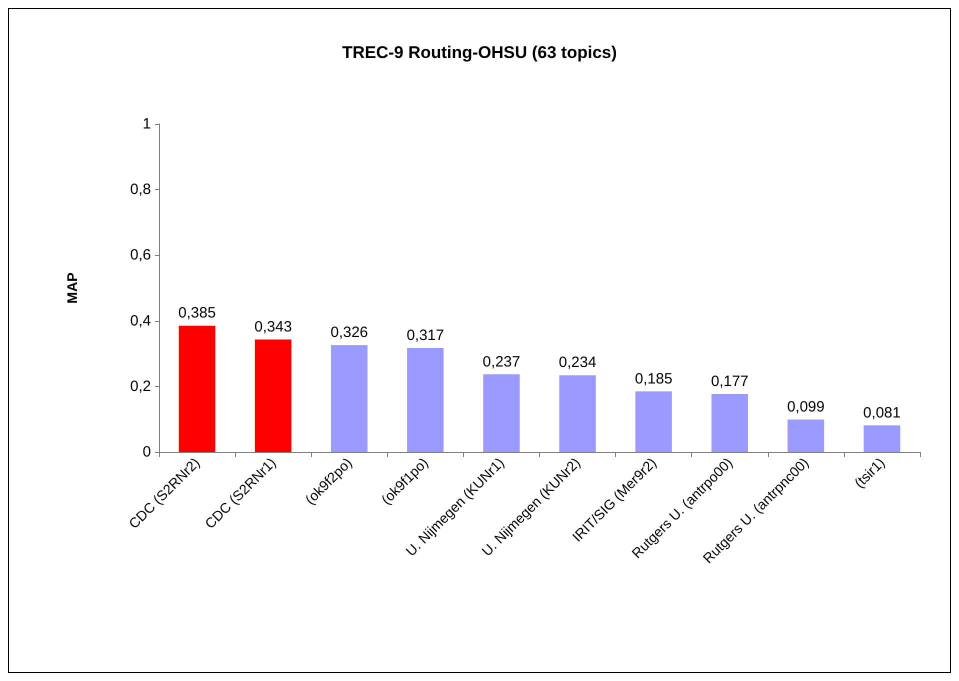 This screenshot has height=681, width=959. What do you see at coordinates (72, 288) in the screenshot?
I see `y-axis-title: MAP` at bounding box center [72, 288].